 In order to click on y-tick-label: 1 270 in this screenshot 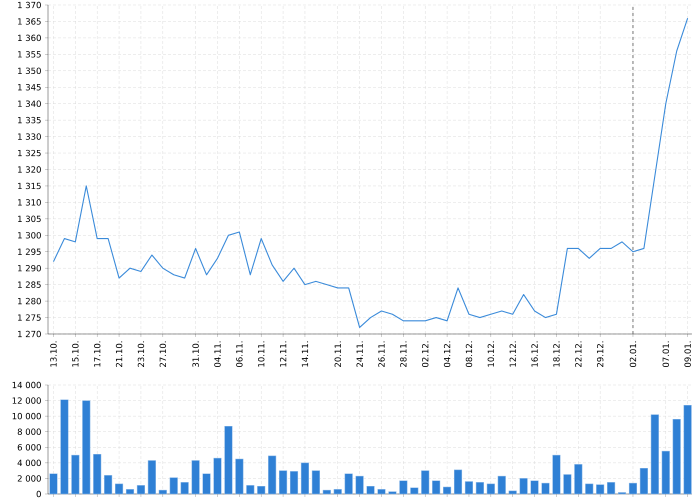, I will do `click(29, 334)`.